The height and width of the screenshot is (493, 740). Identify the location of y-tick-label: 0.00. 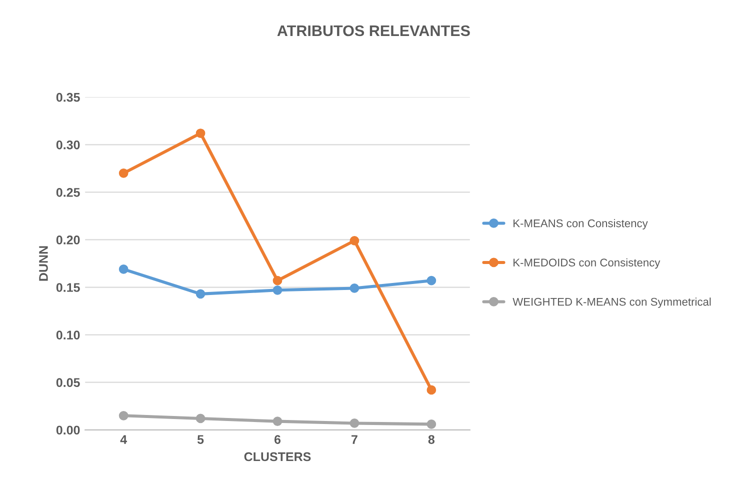
(68, 430).